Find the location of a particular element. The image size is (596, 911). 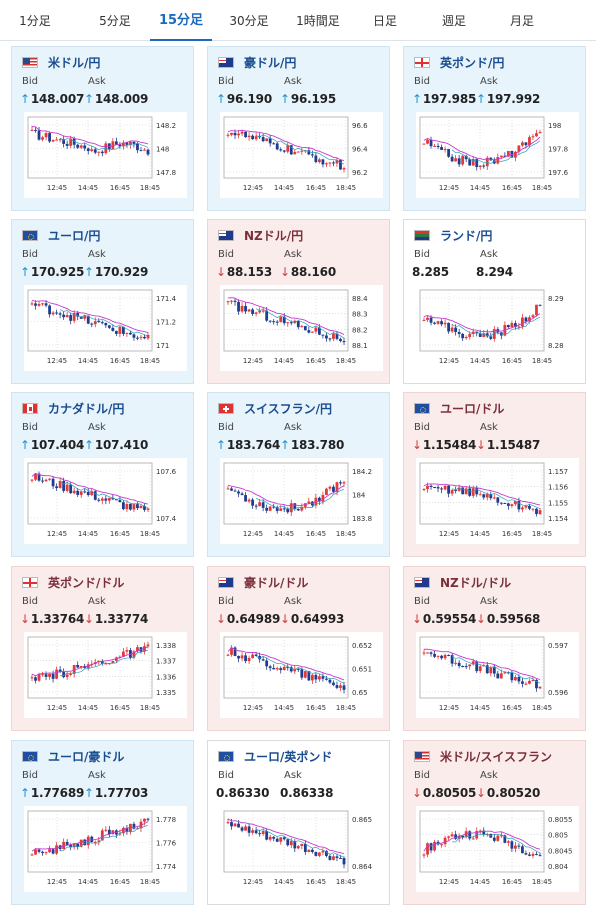

tab-6: 週足 is located at coordinates (453, 21).